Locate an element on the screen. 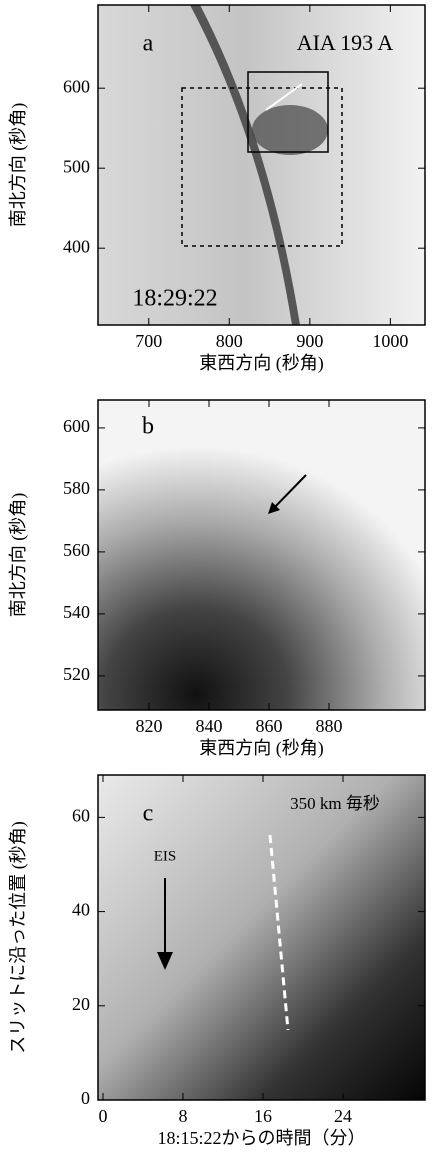 This screenshot has height=1158, width=433. dark-region is located at coordinates (290, 130).